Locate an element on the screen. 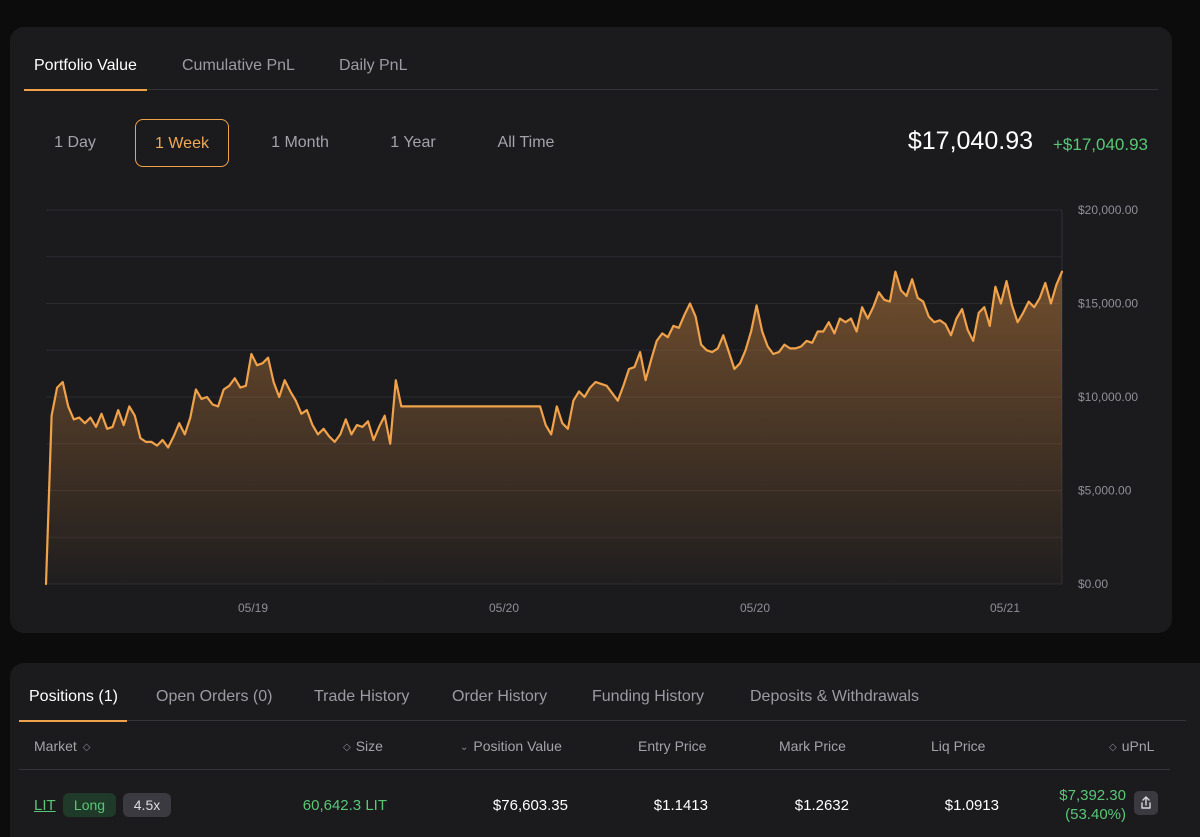  liq-price: $1.0913 is located at coordinates (971, 805).